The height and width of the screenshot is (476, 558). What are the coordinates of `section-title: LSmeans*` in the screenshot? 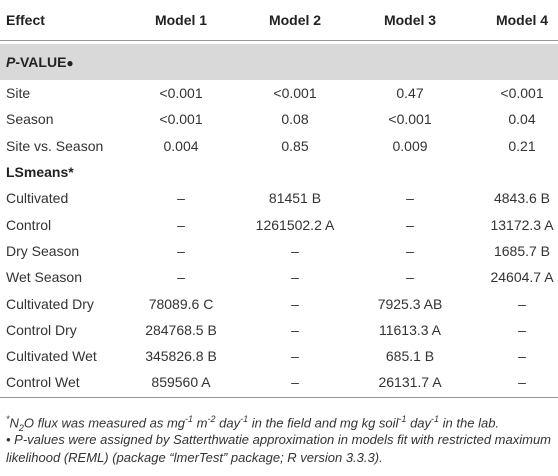 It's located at (40, 172).